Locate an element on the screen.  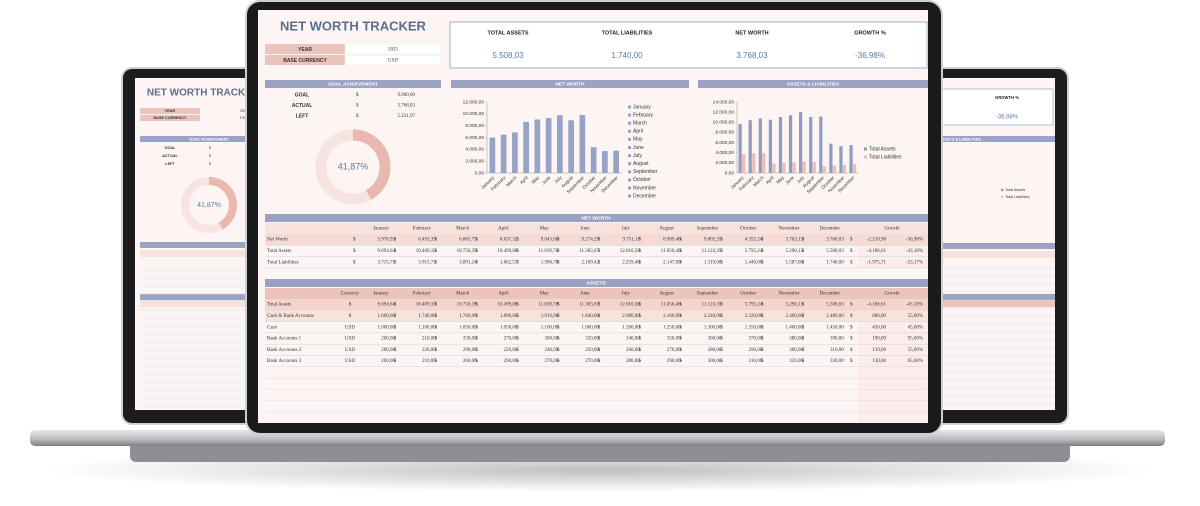
column-header: December is located at coordinates (830, 294).